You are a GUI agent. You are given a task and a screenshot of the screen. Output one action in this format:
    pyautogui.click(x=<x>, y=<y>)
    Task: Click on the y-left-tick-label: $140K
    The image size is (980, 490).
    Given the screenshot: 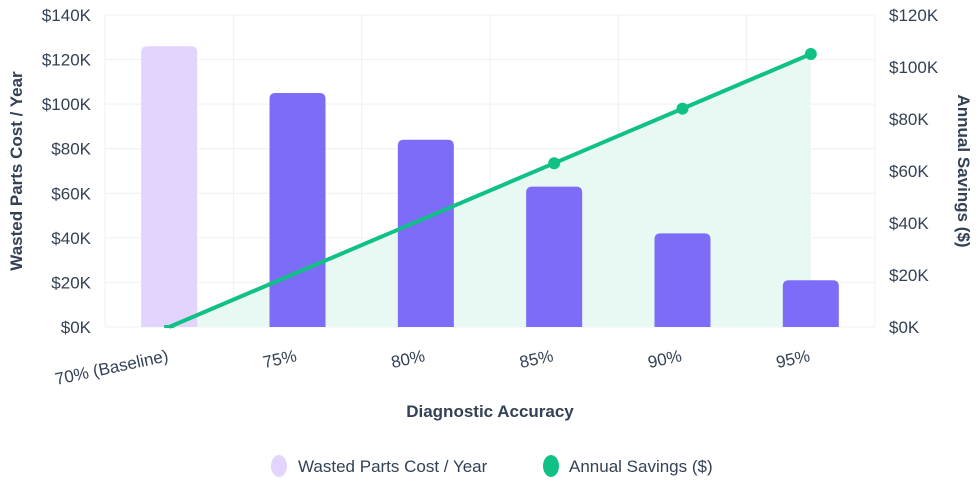 What is the action you would take?
    pyautogui.click(x=67, y=15)
    